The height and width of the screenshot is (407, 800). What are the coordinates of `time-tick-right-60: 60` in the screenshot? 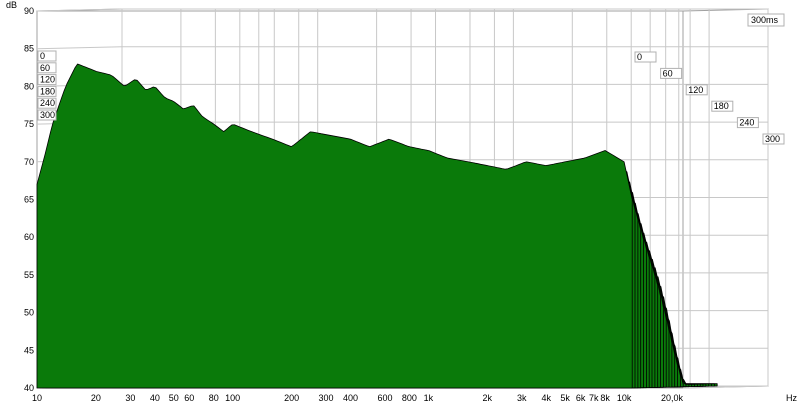 It's located at (668, 73).